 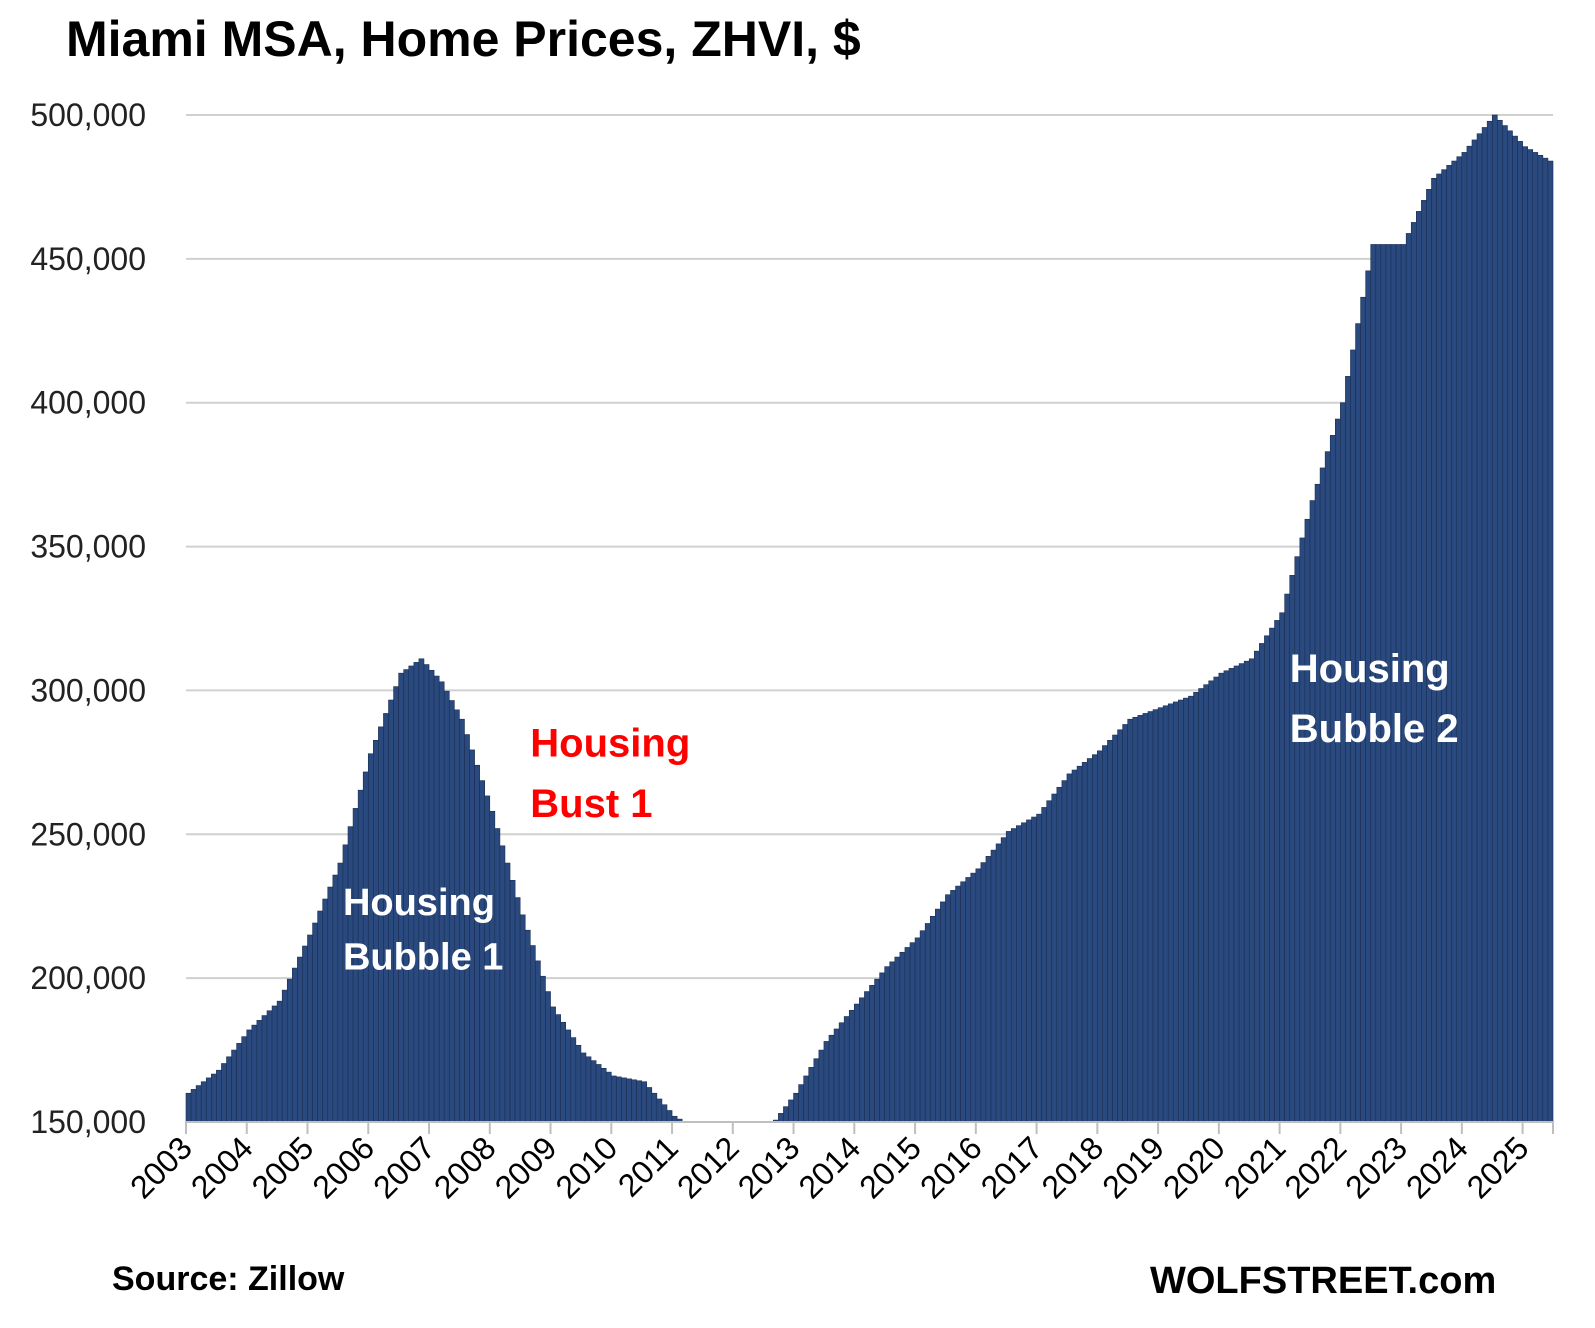 I want to click on y-tick-label: 450,000, so click(x=88, y=259).